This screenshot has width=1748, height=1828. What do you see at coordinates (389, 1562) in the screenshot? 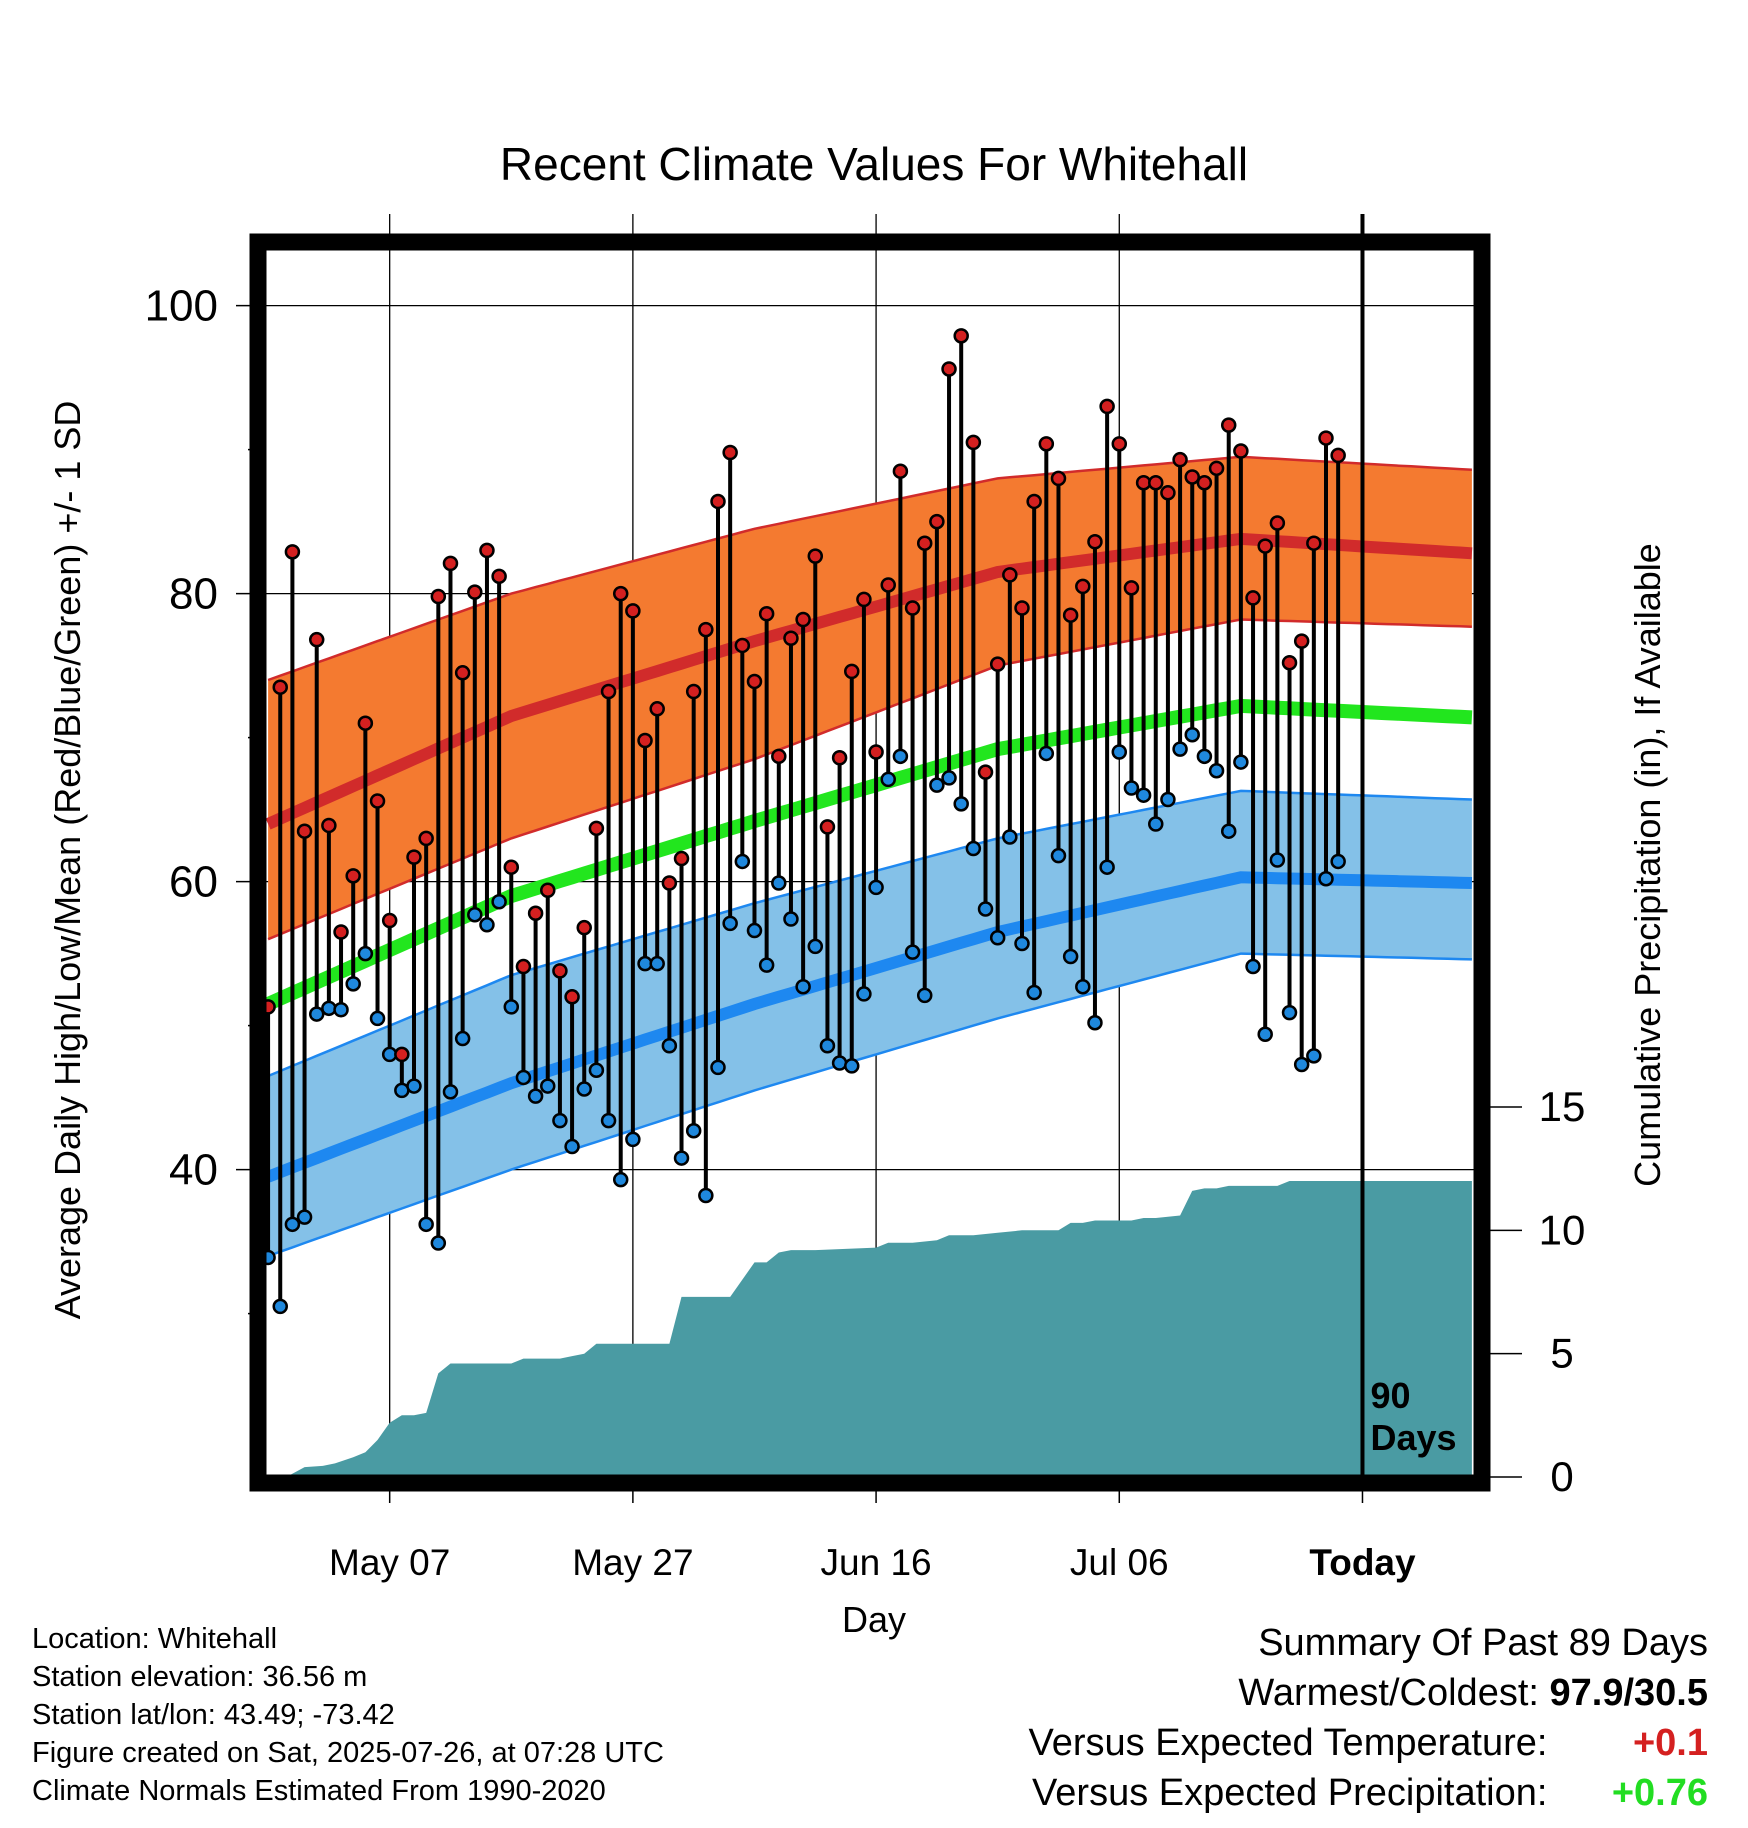
I see `x-tick-label: May 07` at bounding box center [389, 1562].